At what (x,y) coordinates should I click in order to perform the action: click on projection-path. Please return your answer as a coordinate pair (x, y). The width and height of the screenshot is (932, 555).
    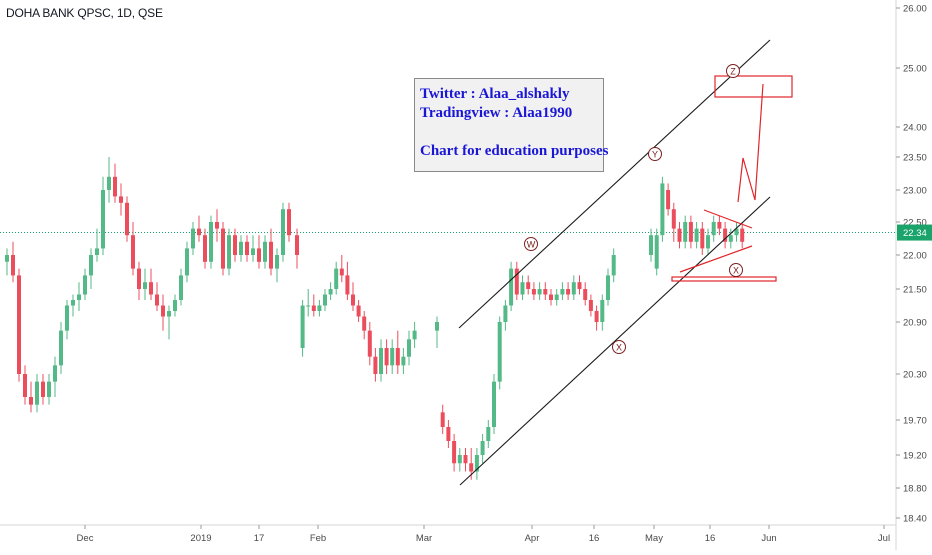
    Looking at the image, I should click on (750, 143).